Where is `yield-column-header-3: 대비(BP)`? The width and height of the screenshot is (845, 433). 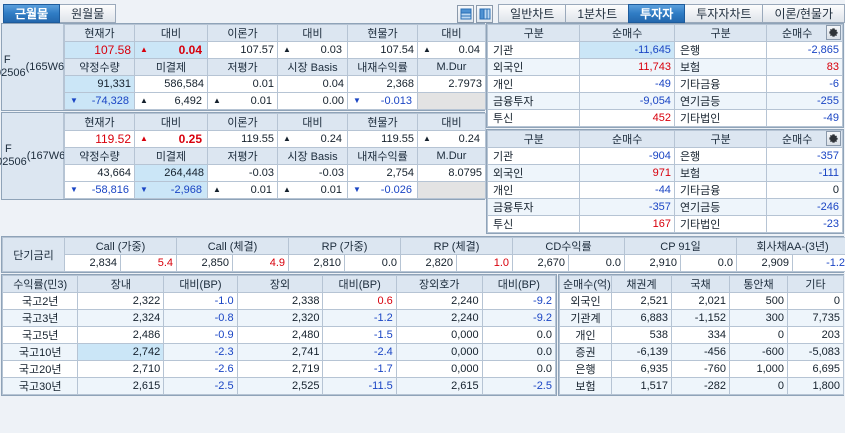
yield-column-header-3: 대비(BP) is located at coordinates (200, 284).